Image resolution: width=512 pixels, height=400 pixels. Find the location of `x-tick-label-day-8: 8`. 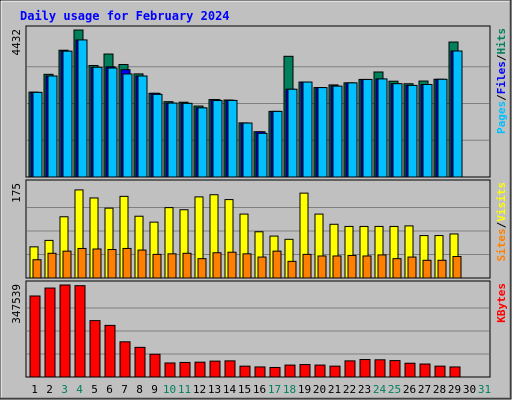

x-tick-label-day-8: 8 is located at coordinates (139, 389).